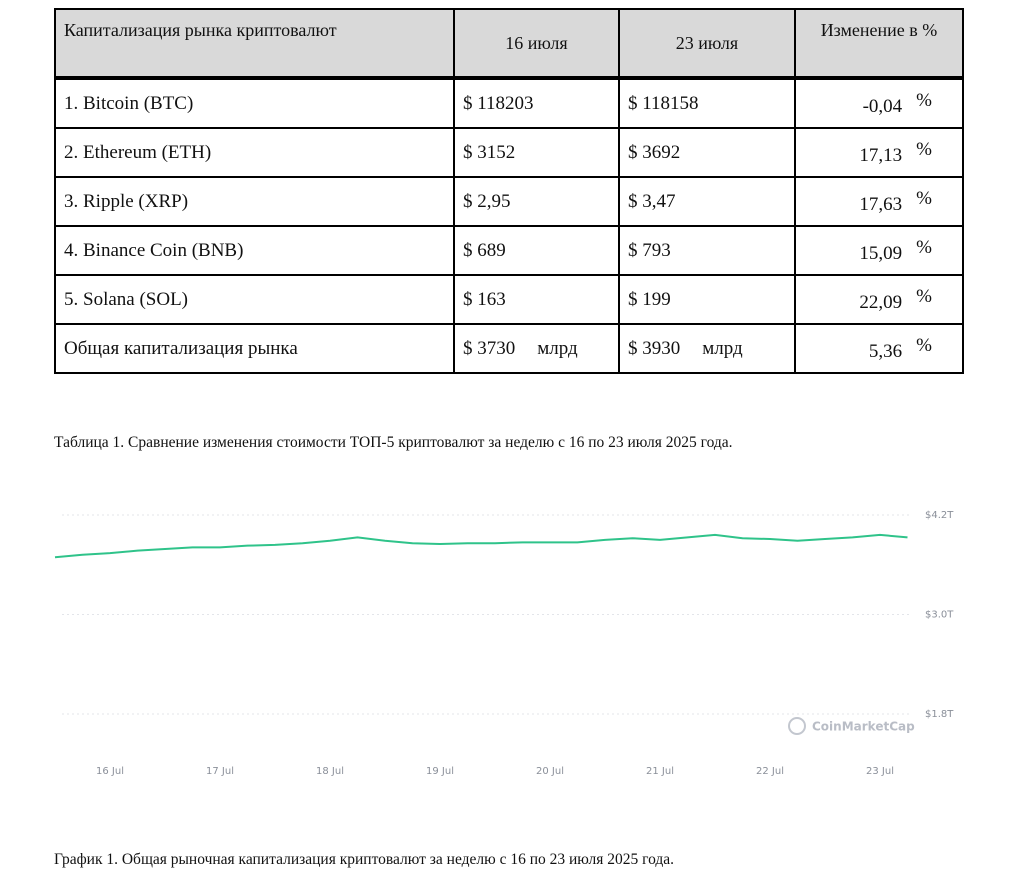 The width and height of the screenshot is (1014, 872). What do you see at coordinates (770, 771) in the screenshot?
I see `x-tick-label: 22 Jul` at bounding box center [770, 771].